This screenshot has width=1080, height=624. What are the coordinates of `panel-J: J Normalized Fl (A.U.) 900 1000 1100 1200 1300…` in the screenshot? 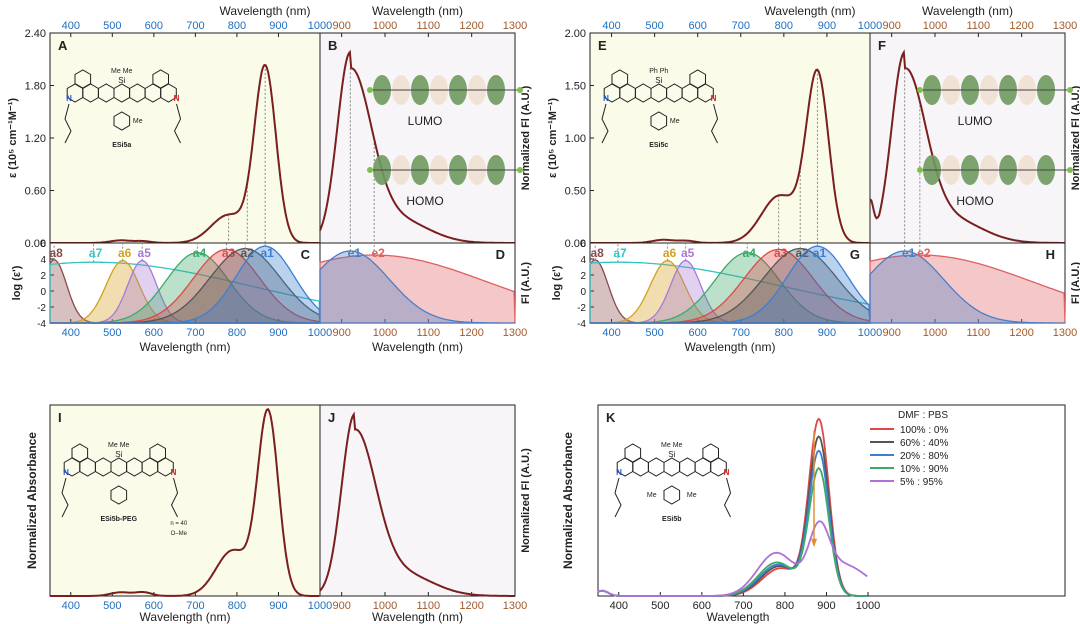 It's located at (425, 514).